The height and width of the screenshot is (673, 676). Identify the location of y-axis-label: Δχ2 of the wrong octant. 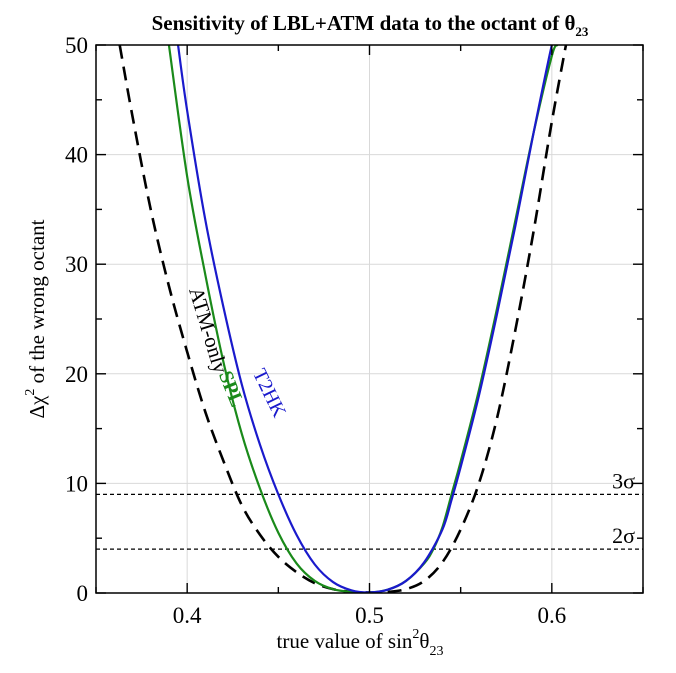
(36, 318).